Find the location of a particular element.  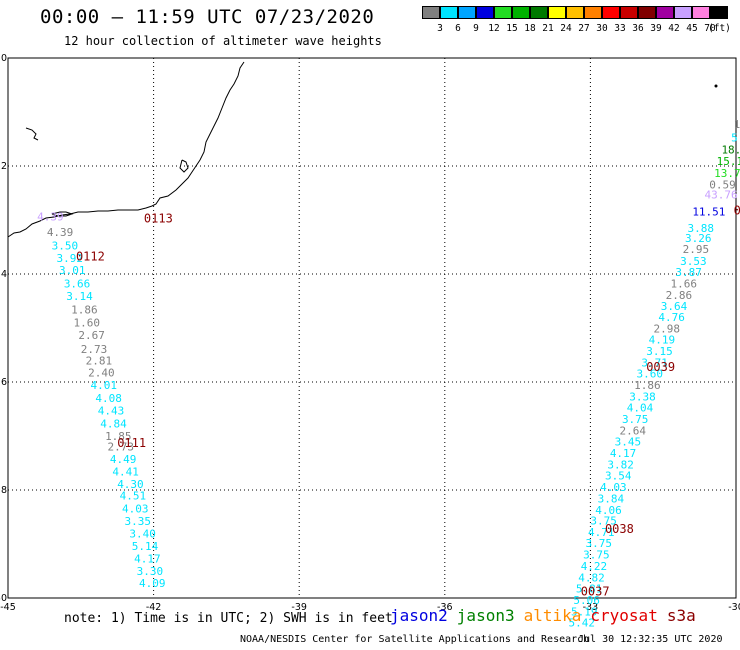

wave-height-value: 4.51 is located at coordinates (133, 496).